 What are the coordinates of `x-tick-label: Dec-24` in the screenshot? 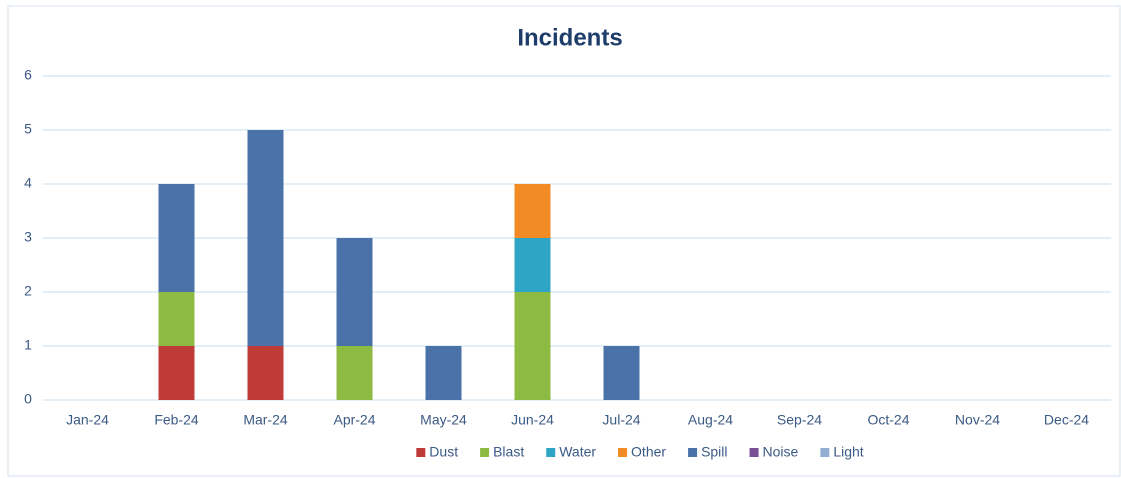 It's located at (1066, 420).